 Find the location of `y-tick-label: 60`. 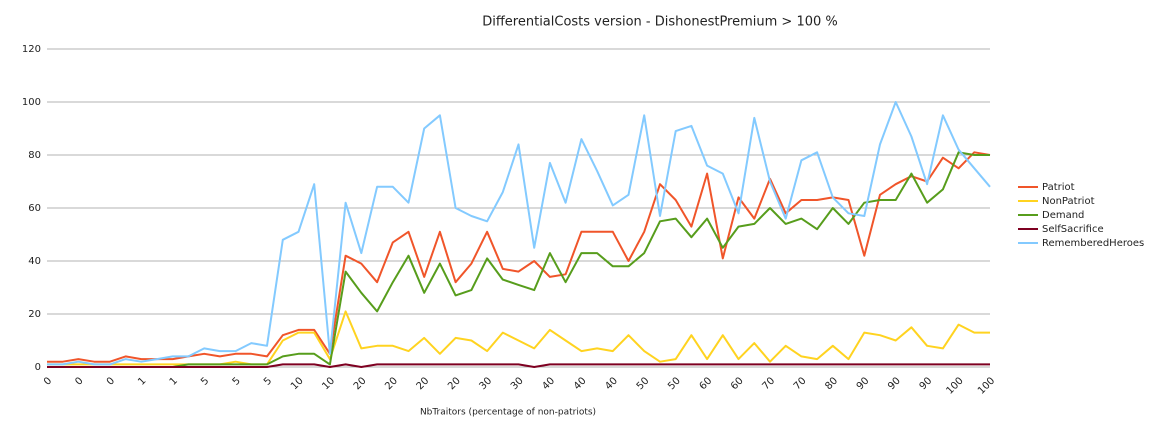

y-tick-label: 60 is located at coordinates (34, 208).